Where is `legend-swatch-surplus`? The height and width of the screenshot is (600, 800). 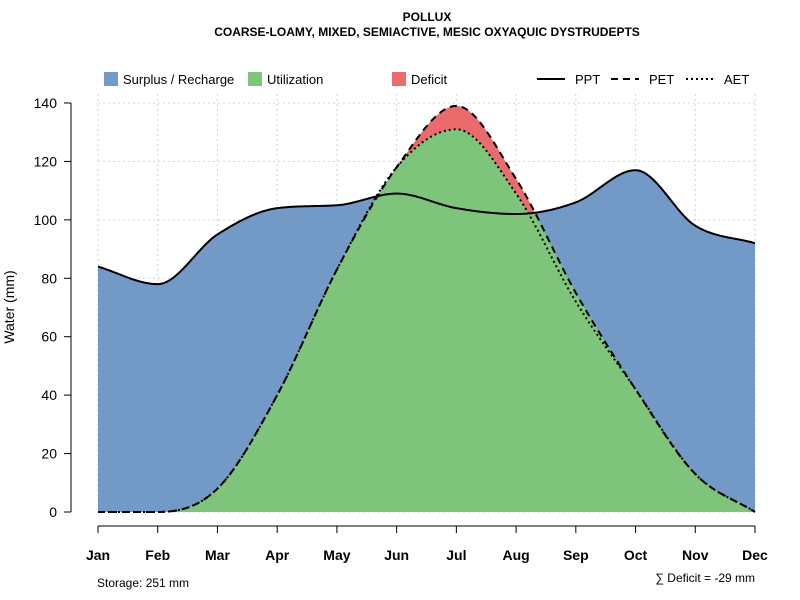
legend-swatch-surplus is located at coordinates (111, 79).